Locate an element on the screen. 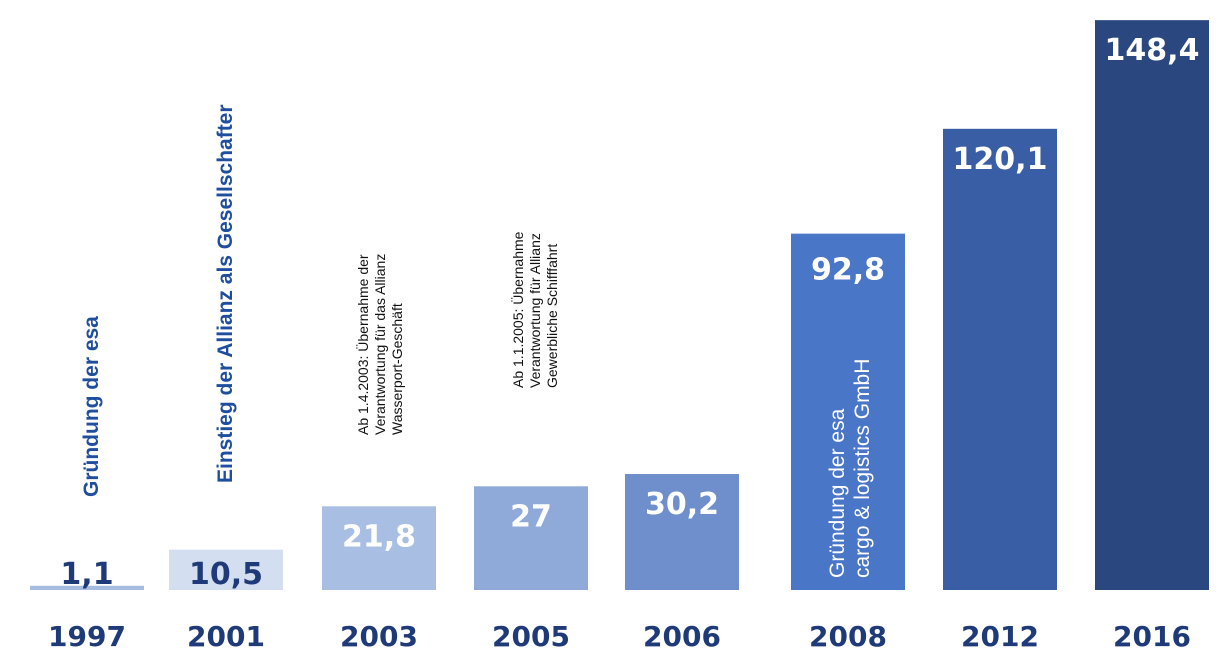  value-label-2008: 92,8 is located at coordinates (848, 270).